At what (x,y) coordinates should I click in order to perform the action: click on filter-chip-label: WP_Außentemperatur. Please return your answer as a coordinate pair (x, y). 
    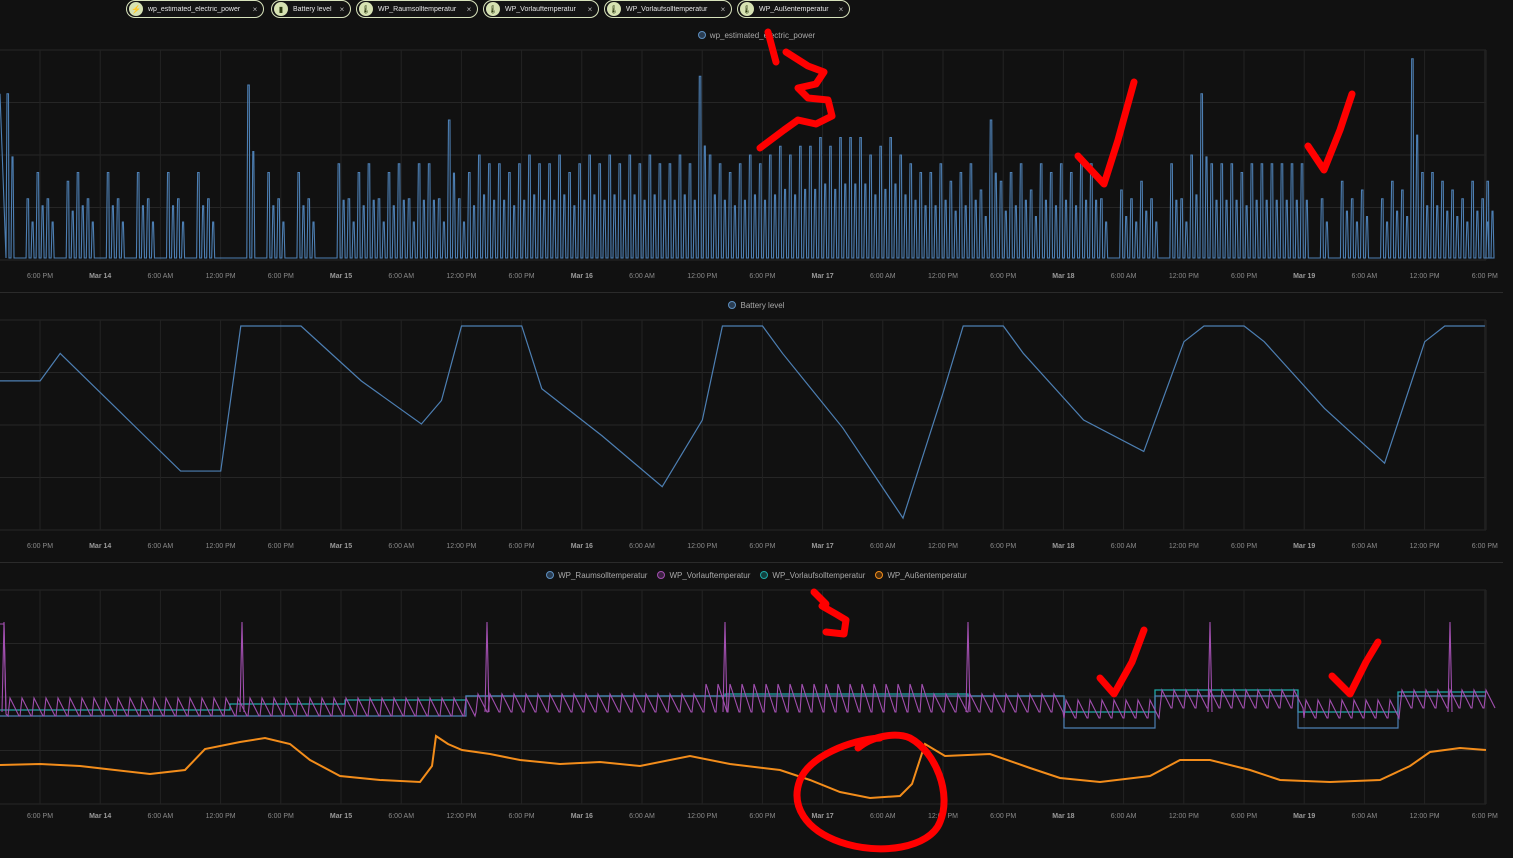
    Looking at the image, I should click on (794, 9).